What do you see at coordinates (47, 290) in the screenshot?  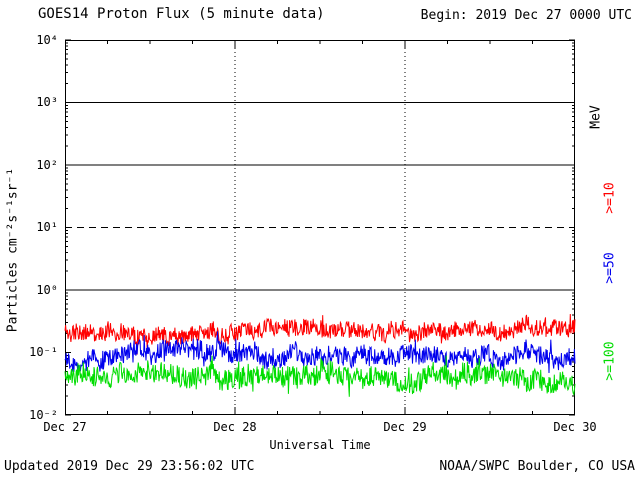 I see `y-tick-label-1e0: 10⁰` at bounding box center [47, 290].